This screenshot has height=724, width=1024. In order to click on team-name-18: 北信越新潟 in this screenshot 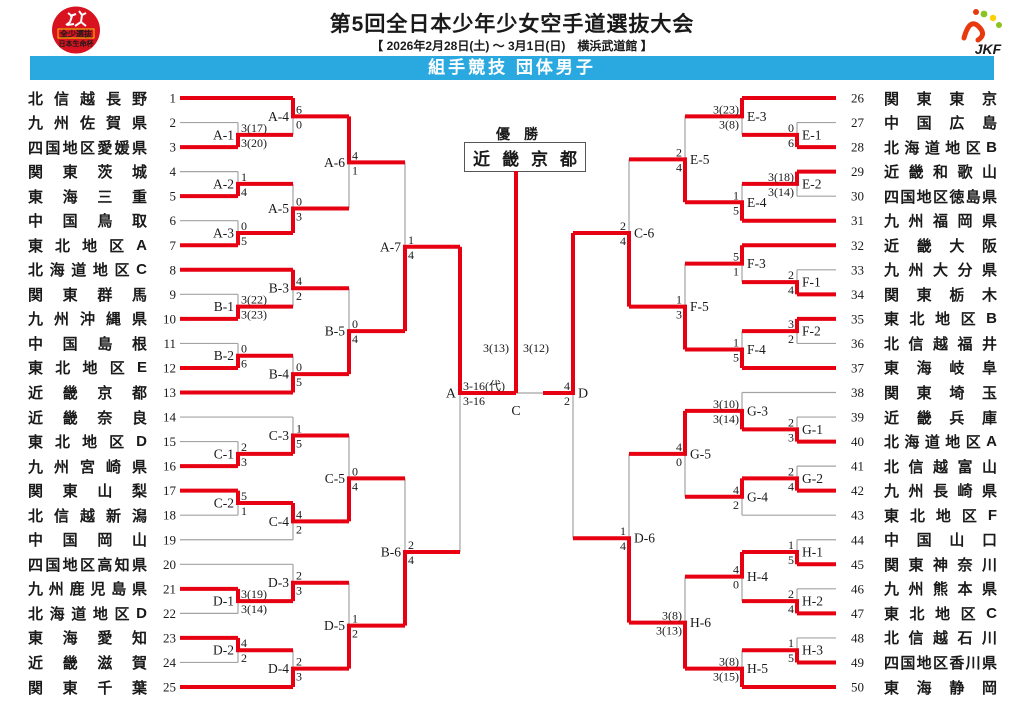, I will do `click(87, 516)`.